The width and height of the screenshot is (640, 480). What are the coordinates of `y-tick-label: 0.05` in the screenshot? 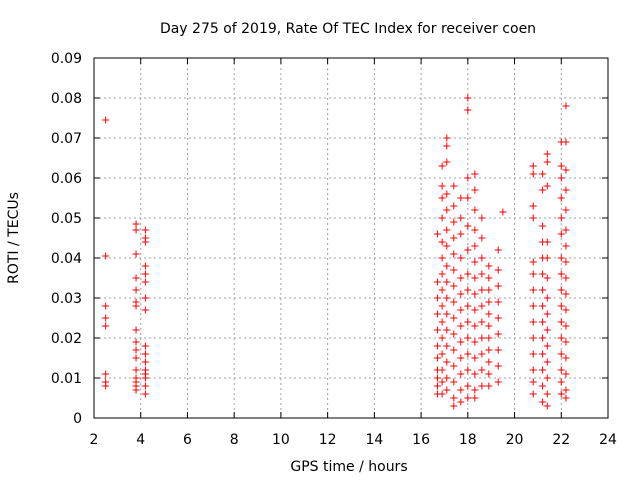 It's located at (66, 219).